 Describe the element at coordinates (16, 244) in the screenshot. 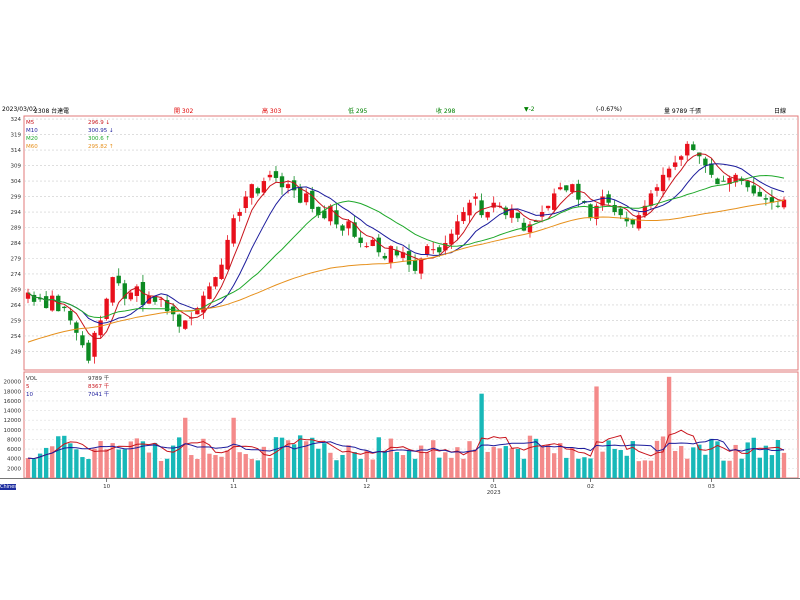

I see `price-tick-label: 284` at that location.